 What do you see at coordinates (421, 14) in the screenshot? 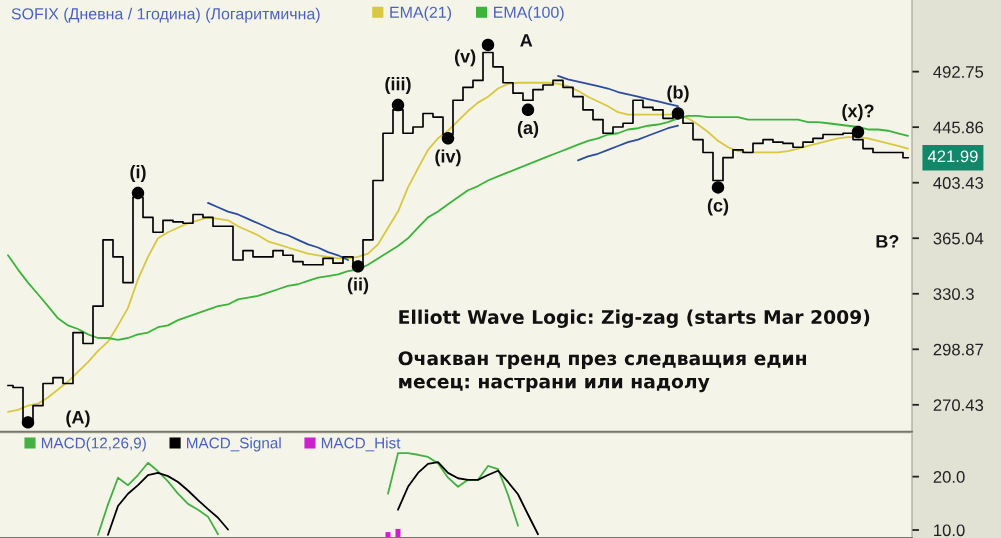
I see `legend-label: EMA(21)` at bounding box center [421, 14].